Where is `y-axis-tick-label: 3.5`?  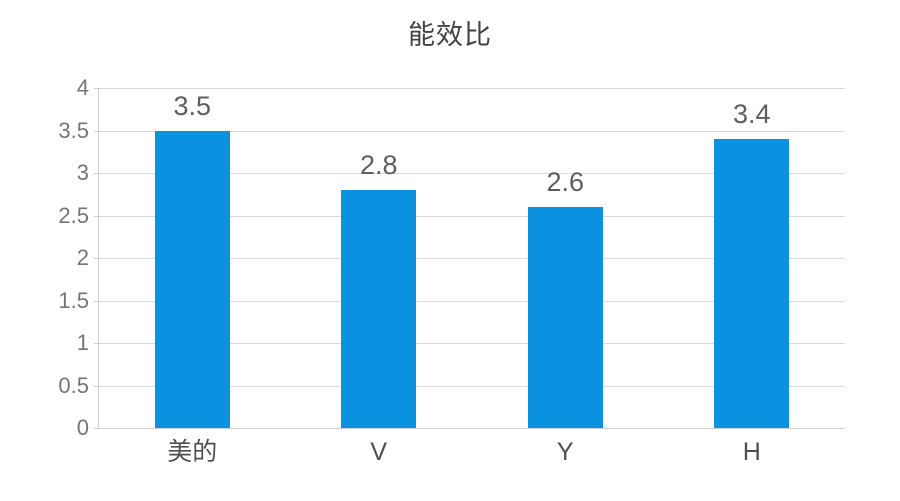
y-axis-tick-label: 3.5 is located at coordinates (73, 130).